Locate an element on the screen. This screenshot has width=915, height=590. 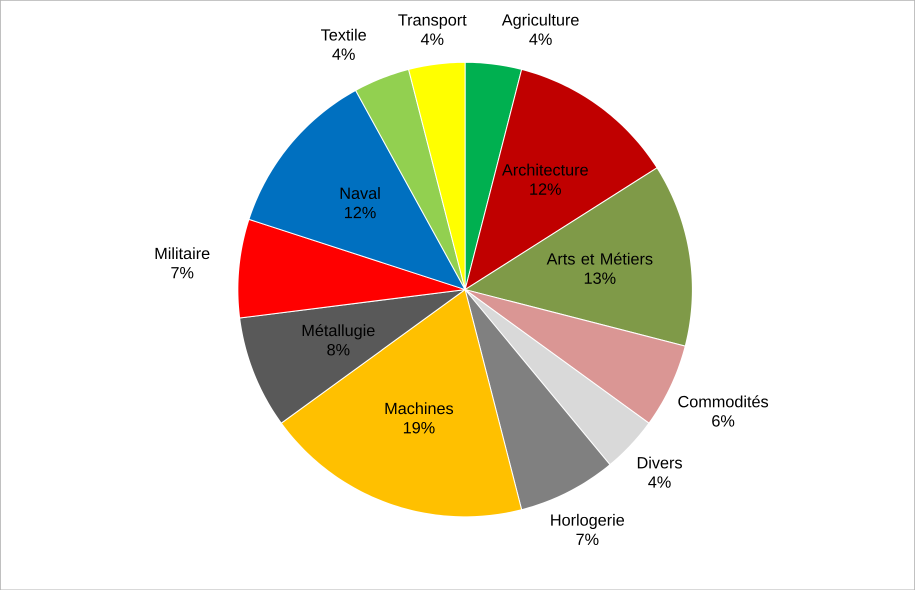
data-label: 19% is located at coordinates (419, 428).